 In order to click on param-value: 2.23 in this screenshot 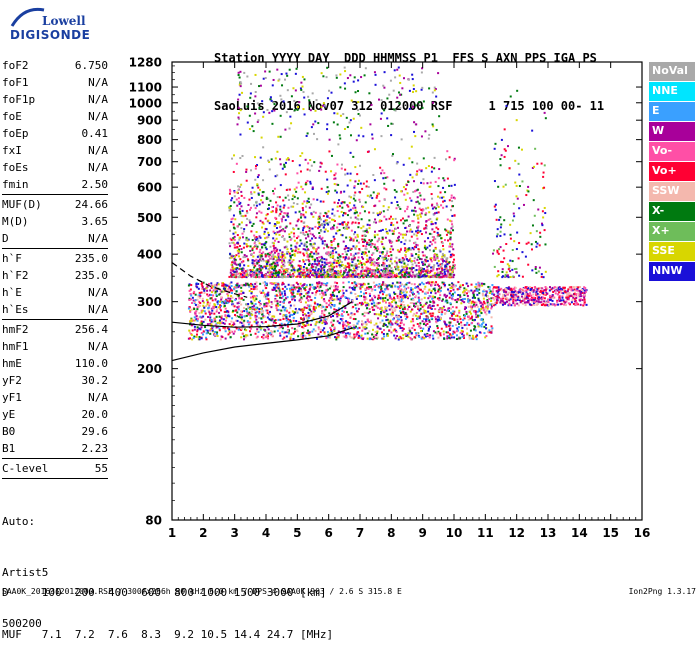, I will do `click(95, 448)`.